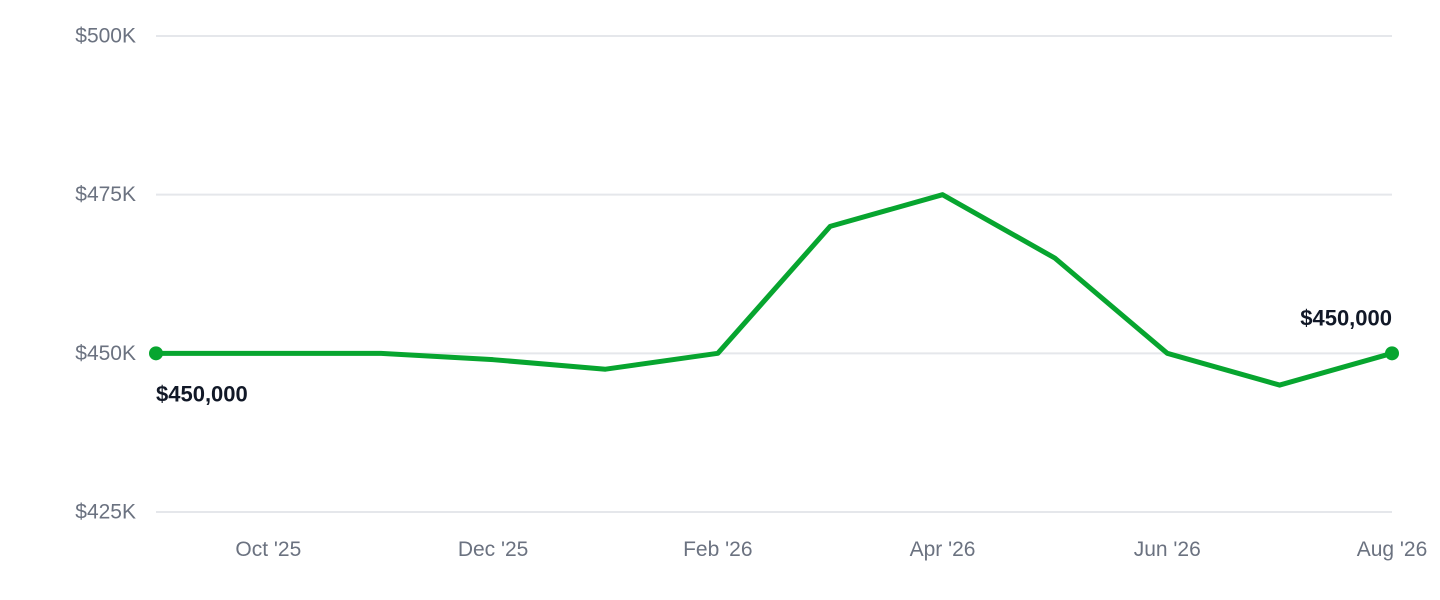 The image size is (1440, 600). Describe the element at coordinates (493, 549) in the screenshot. I see `x-tick-label: Dec '25` at that location.